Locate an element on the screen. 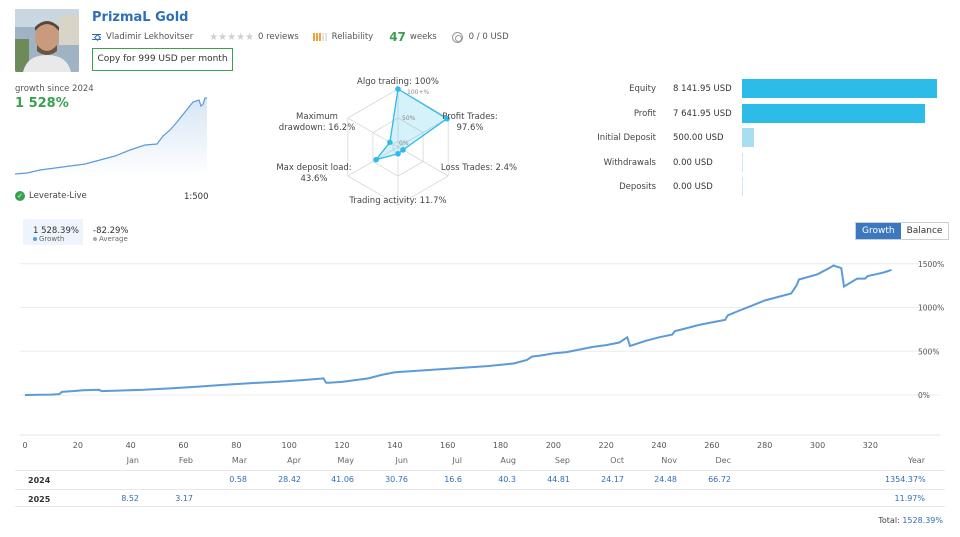 The height and width of the screenshot is (537, 960). reliability-bars-icon is located at coordinates (319, 37).